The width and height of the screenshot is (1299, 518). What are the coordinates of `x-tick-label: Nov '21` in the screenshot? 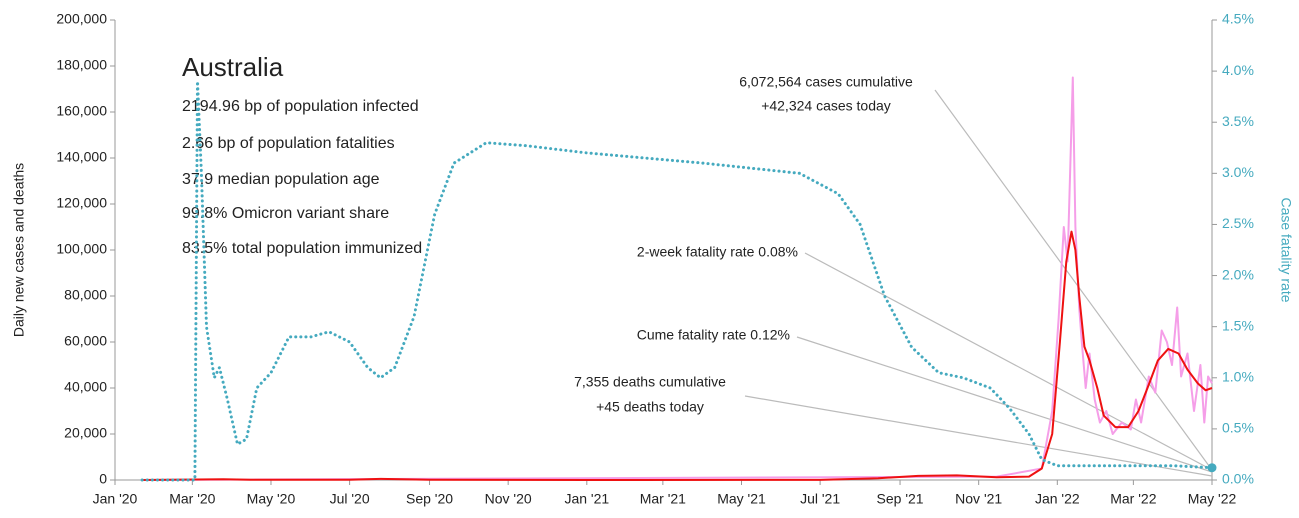 It's located at (978, 499).